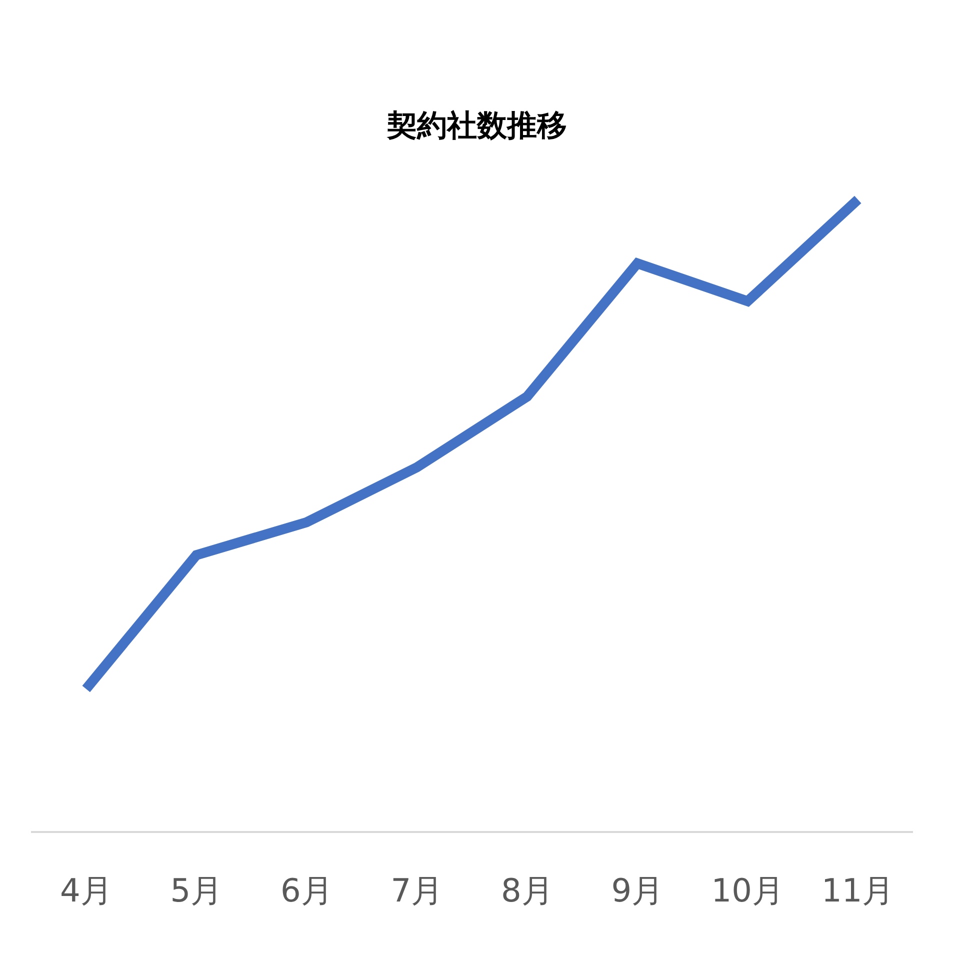 The height and width of the screenshot is (960, 954). I want to click on x-tick-label: 6月, so click(306, 890).